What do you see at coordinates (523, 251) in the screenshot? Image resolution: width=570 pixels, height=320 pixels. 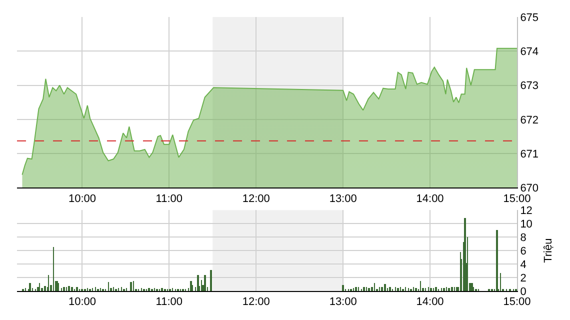 I see `y-tick-label: 6` at bounding box center [523, 251].